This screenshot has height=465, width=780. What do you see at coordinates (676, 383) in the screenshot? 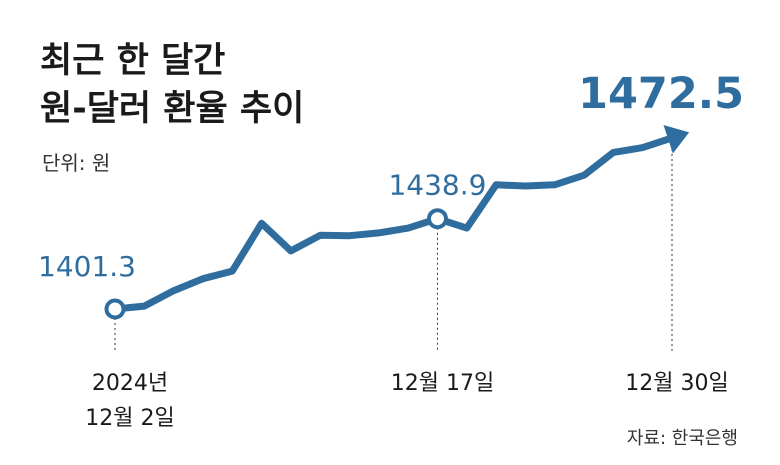
I see `x-tick-label-2-0: 12월 30일` at bounding box center [676, 383].